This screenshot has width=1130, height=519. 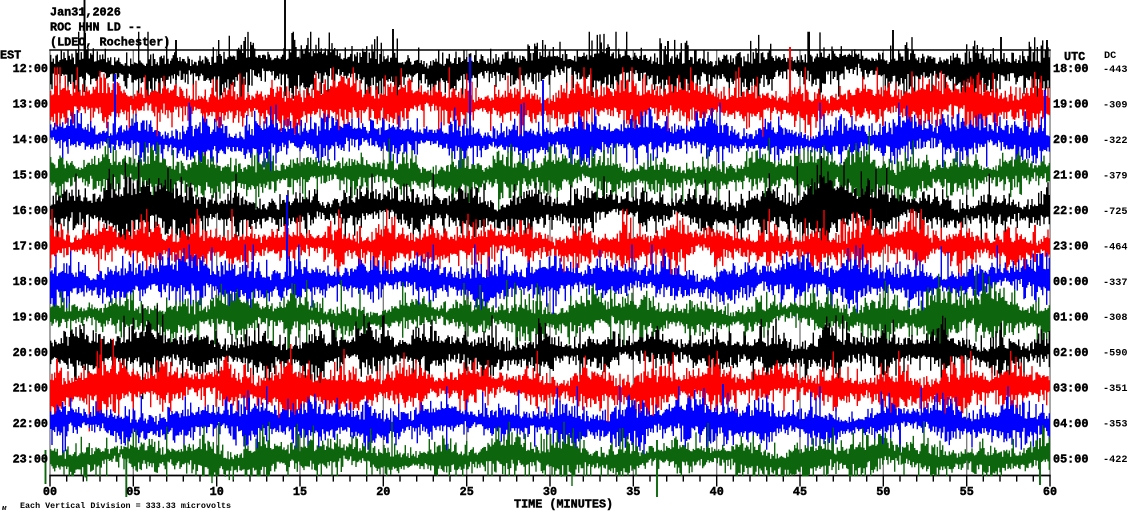 What do you see at coordinates (1070, 388) in the screenshot?
I see `svg-text: 03:00` at bounding box center [1070, 388].